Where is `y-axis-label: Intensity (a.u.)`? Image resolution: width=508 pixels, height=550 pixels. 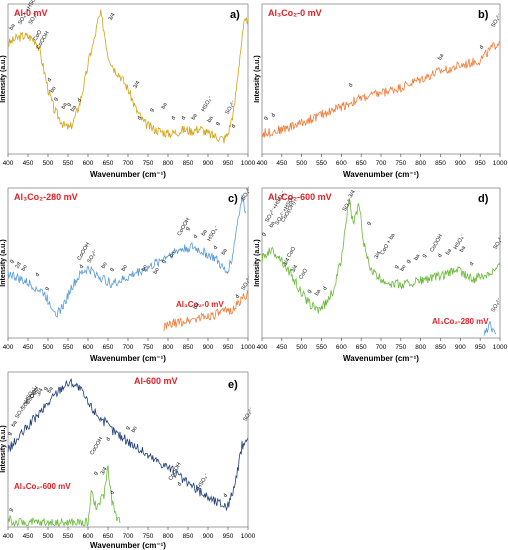
y-axis-label: Intensity (a.u.) is located at coordinates (3, 78).